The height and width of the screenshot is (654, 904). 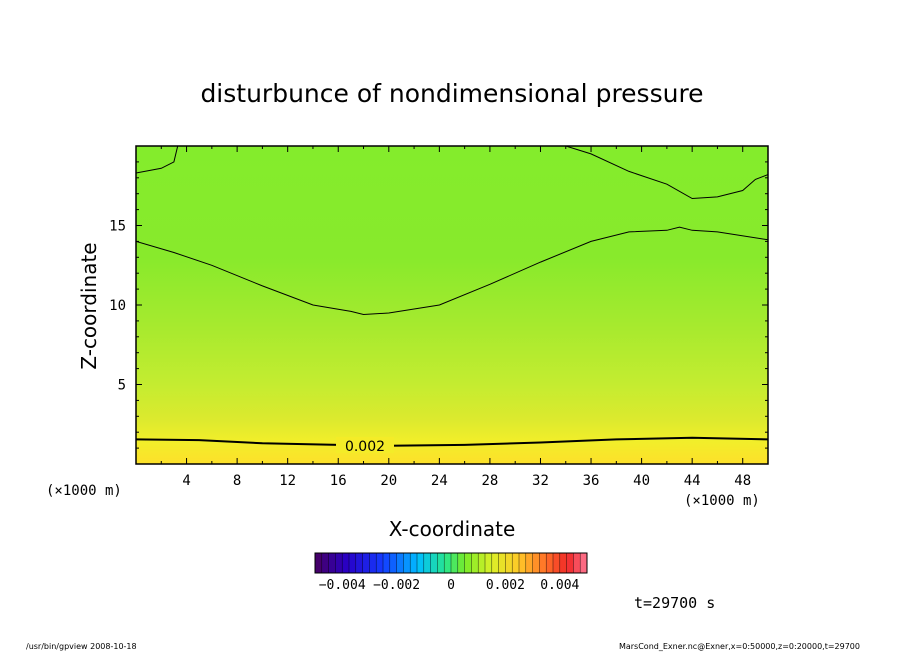 I want to click on y-tick-label: 5, so click(x=122, y=386).